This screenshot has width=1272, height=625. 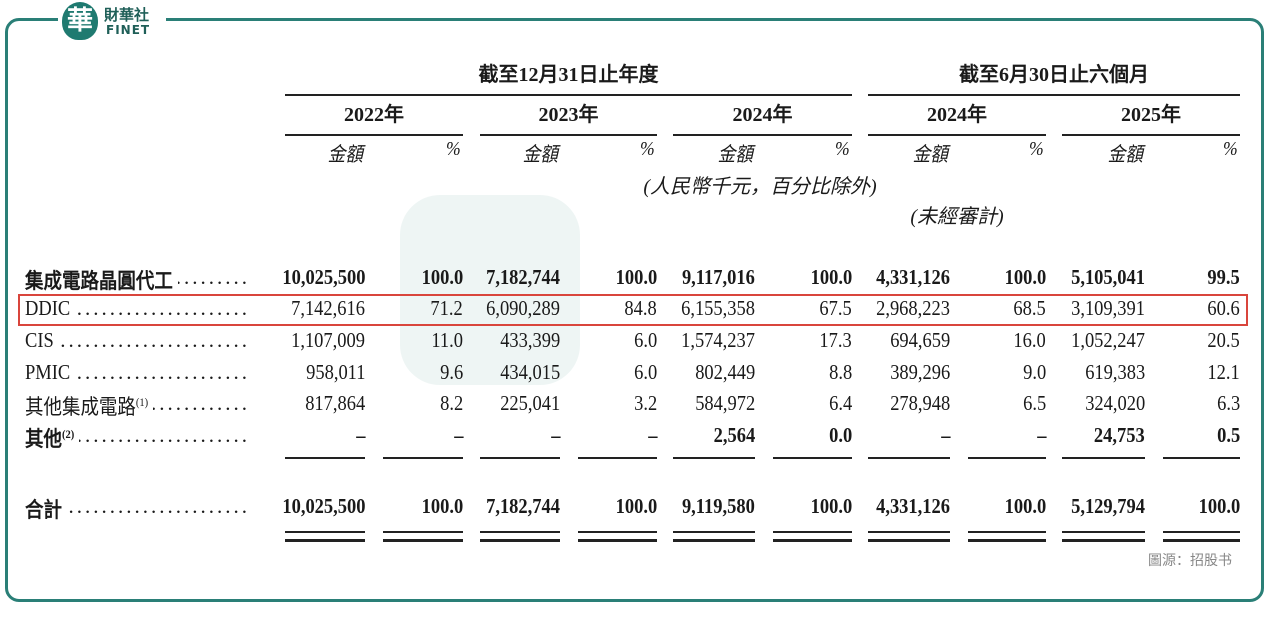 What do you see at coordinates (1029, 340) in the screenshot?
I see `cell: 16.0` at bounding box center [1029, 340].